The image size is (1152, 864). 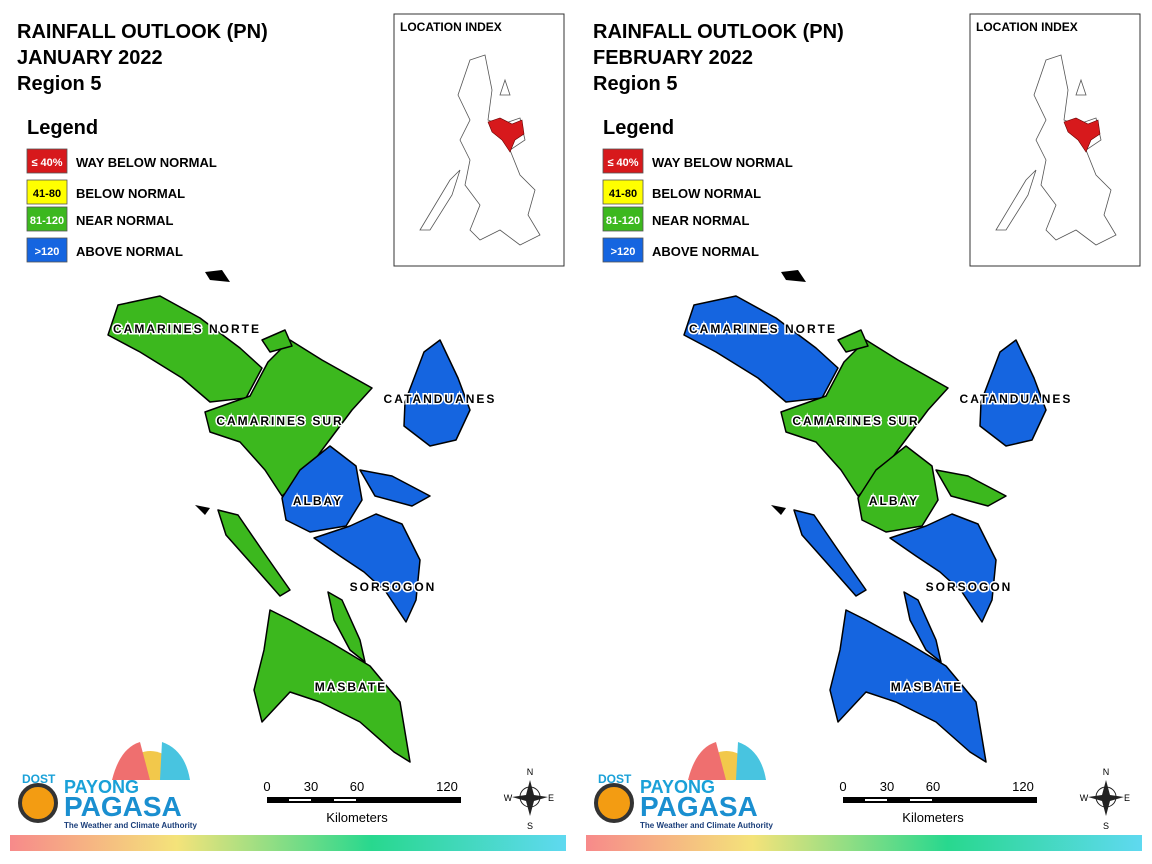 I want to click on legend-label: NEAR NORMAL, so click(x=701, y=220).